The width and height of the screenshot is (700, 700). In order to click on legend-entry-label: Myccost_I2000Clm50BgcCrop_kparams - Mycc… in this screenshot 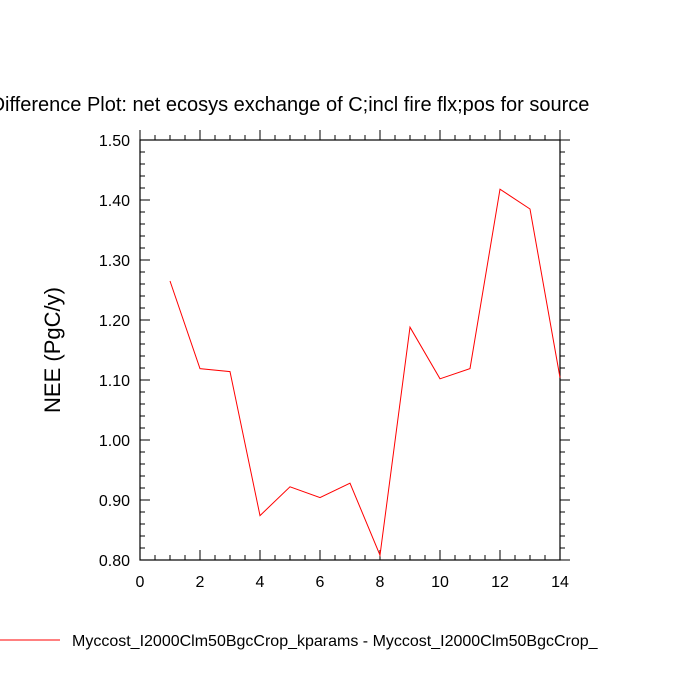, I will do `click(335, 641)`.